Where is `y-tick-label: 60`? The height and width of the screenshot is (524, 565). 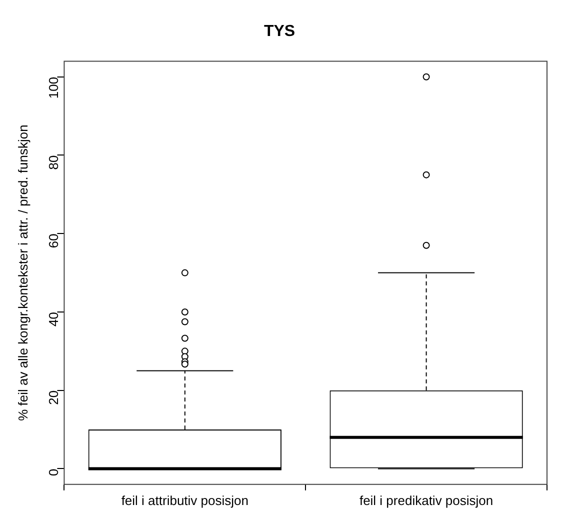
y-tick-label: 60 is located at coordinates (53, 241).